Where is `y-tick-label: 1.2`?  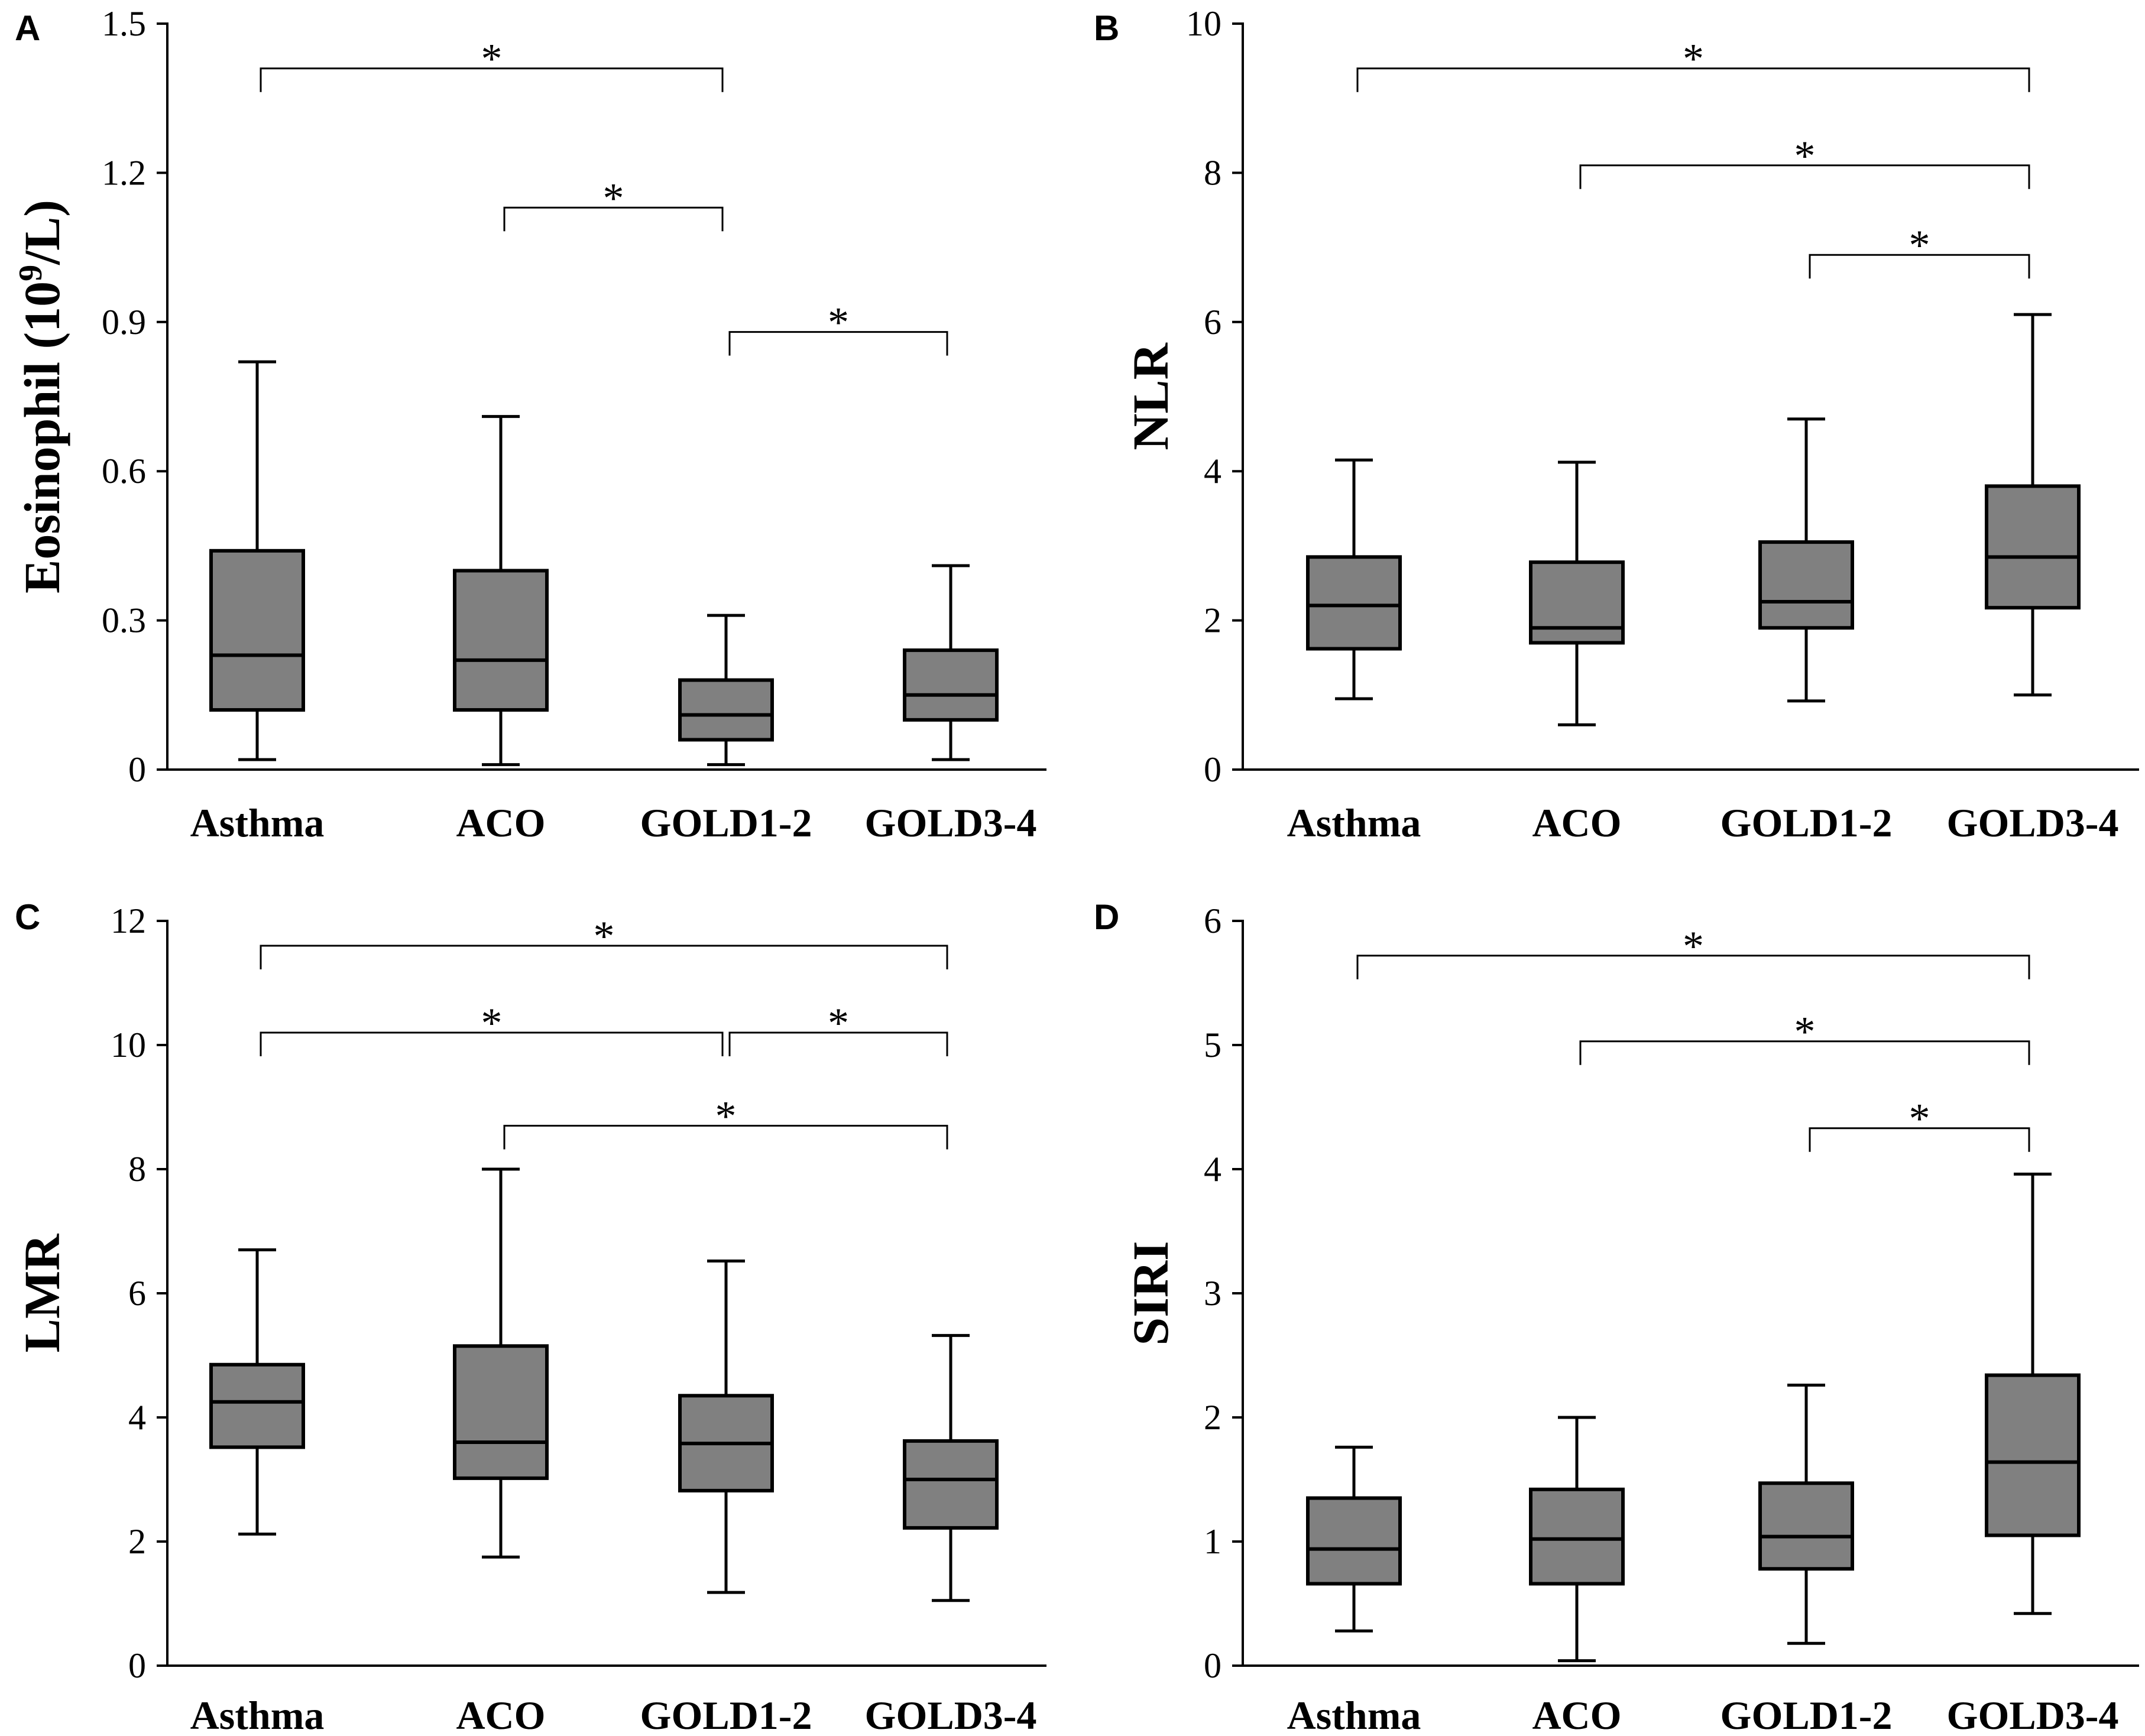 y-tick-label: 1.2 is located at coordinates (124, 172).